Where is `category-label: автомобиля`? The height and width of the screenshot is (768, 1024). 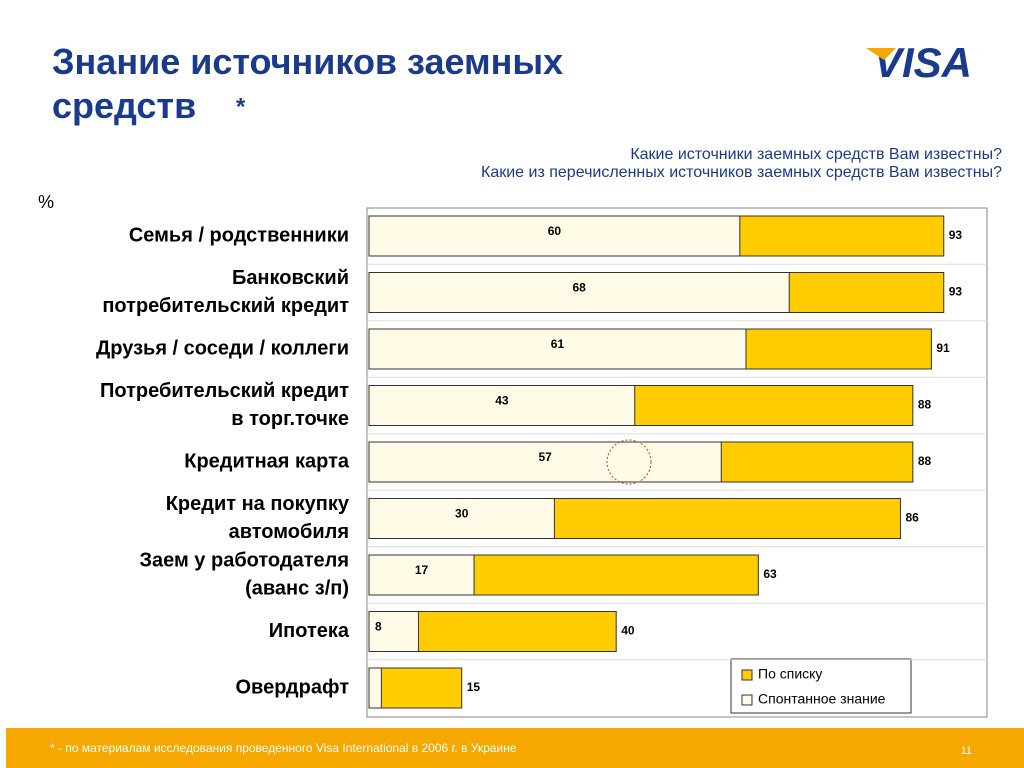
category-label: автомобиля is located at coordinates (289, 532).